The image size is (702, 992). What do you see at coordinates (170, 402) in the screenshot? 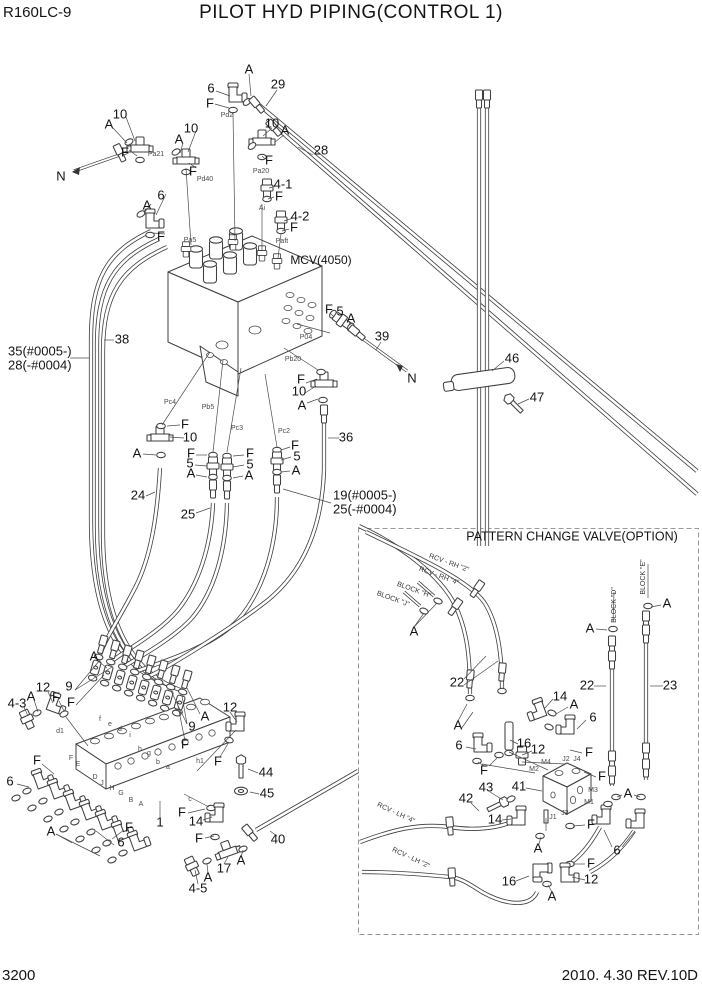
I see `diagram-label: Pc4` at bounding box center [170, 402].